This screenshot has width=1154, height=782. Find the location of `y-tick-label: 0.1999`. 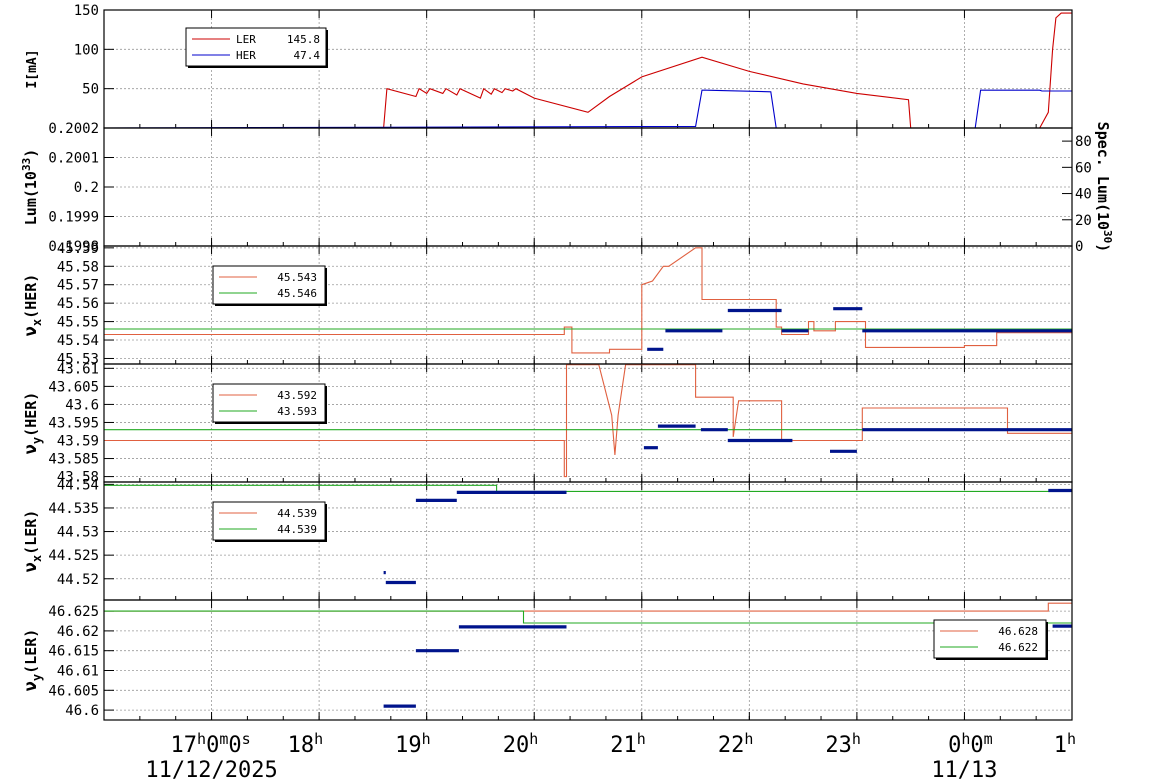

y-tick-label: 0.1999 is located at coordinates (73, 218).